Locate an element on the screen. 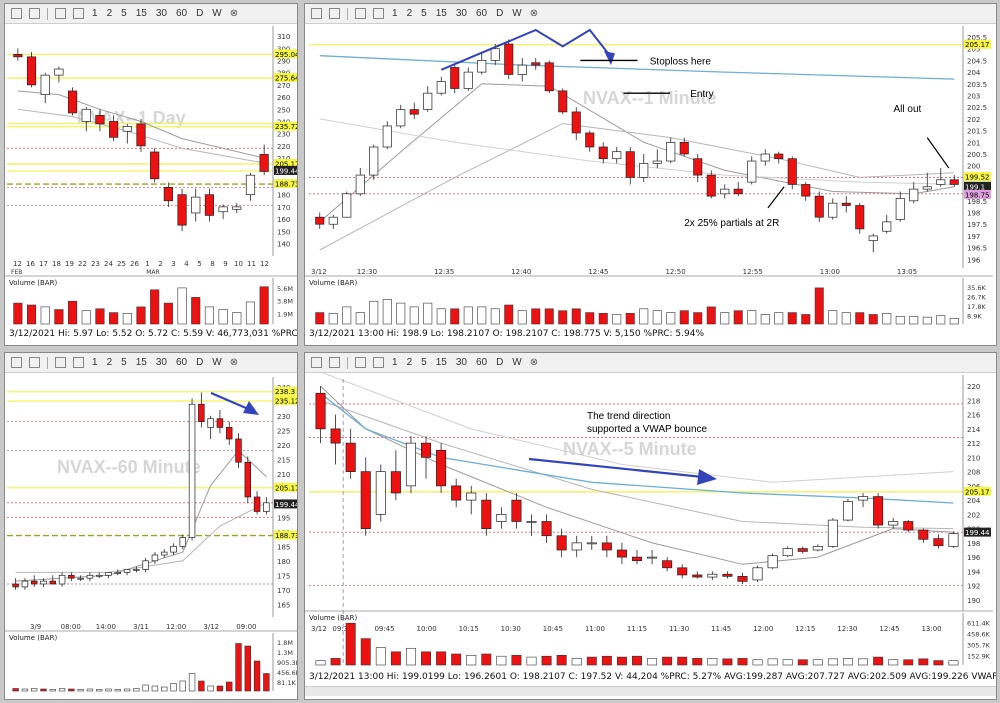  annotation-trend-line-2: supported a VWAP bounce is located at coordinates (647, 429).